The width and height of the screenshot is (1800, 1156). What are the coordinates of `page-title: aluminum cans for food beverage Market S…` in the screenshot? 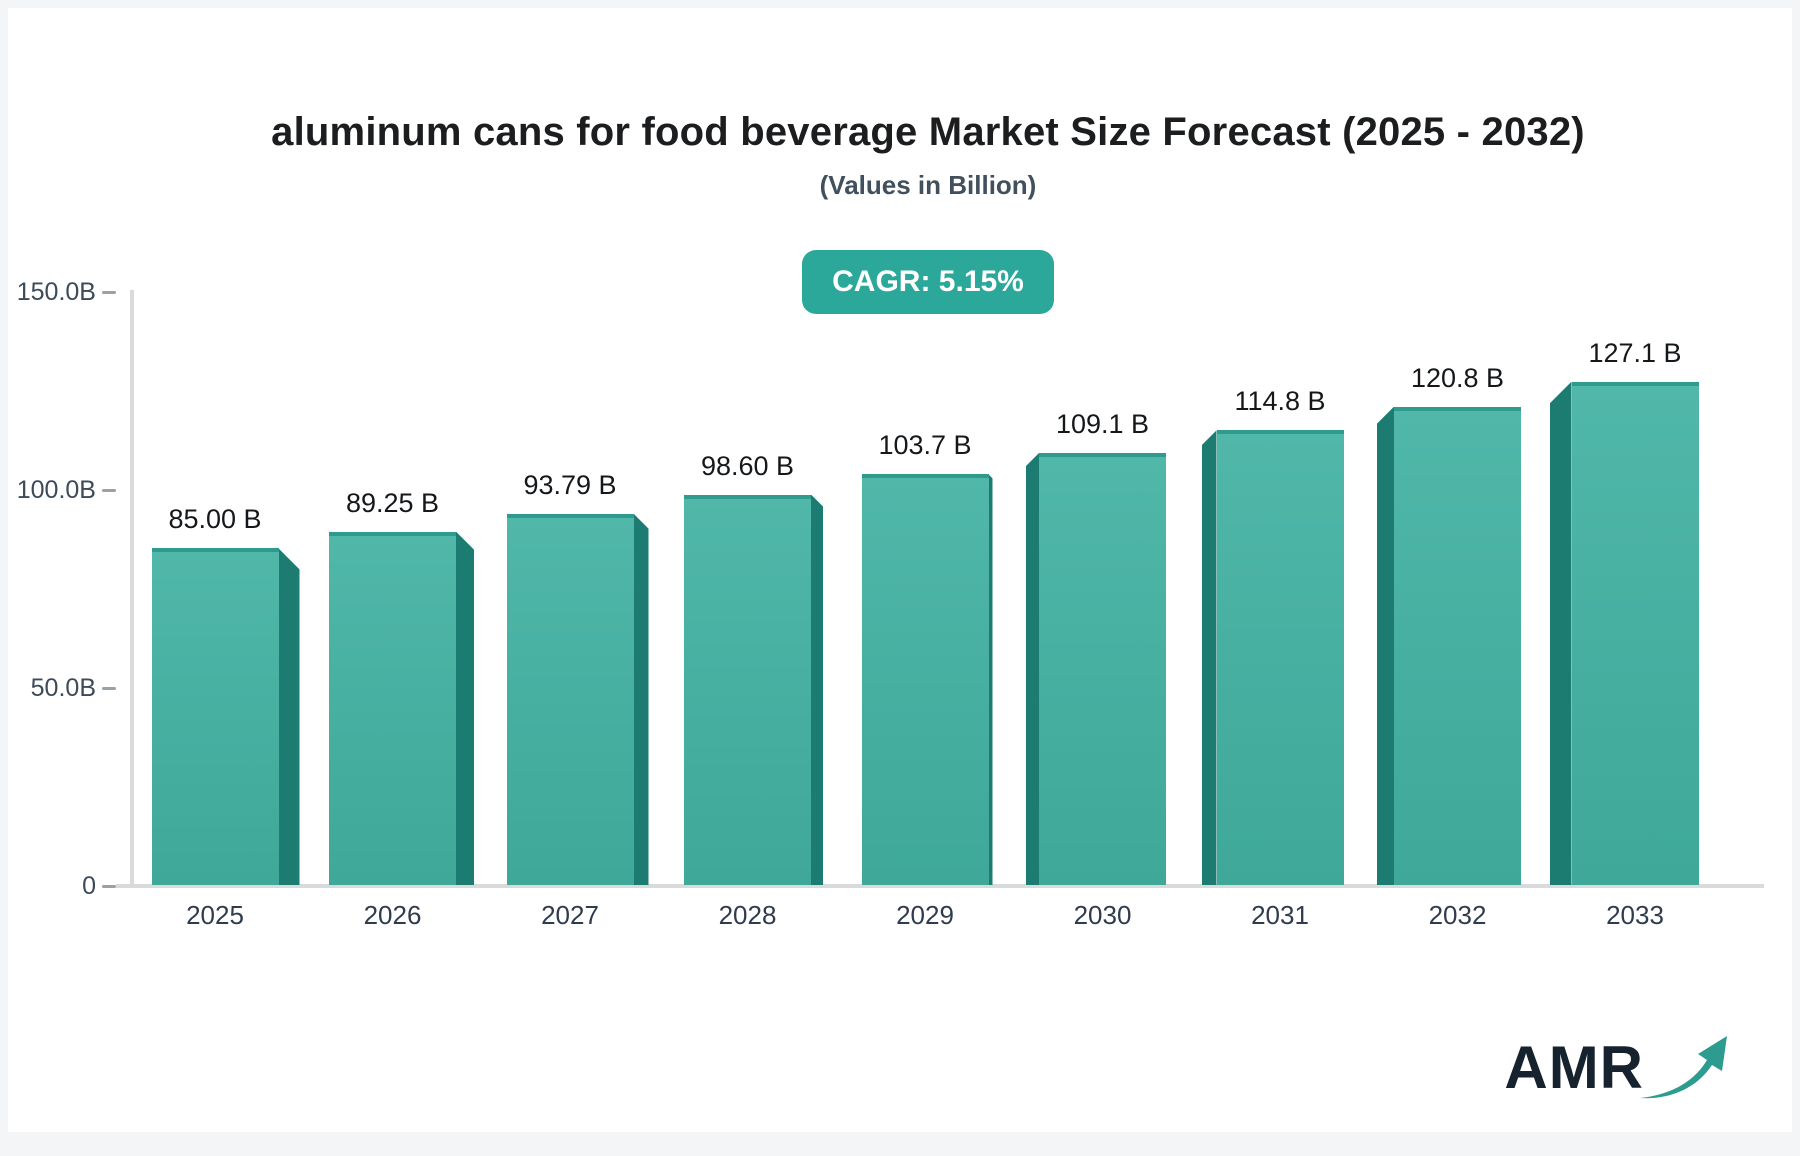 It's located at (928, 132).